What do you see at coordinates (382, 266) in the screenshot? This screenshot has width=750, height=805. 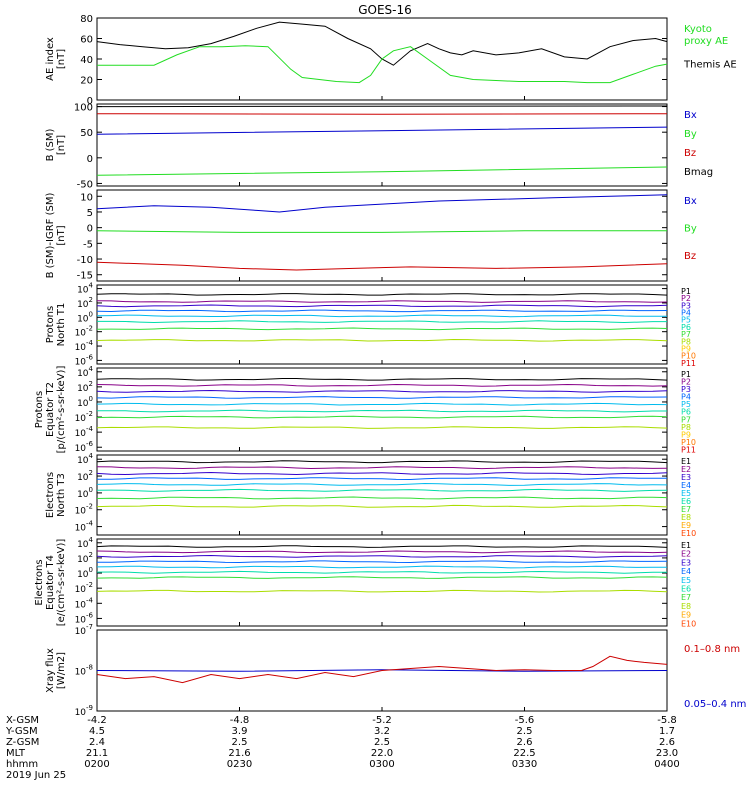 I see `series-bz` at bounding box center [382, 266].